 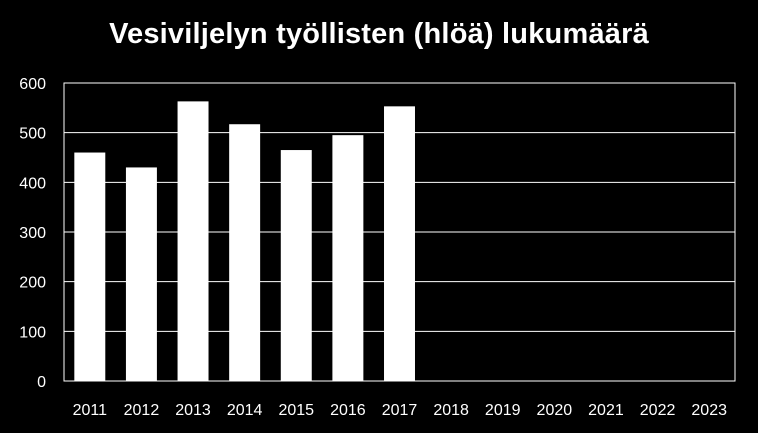 What do you see at coordinates (32, 134) in the screenshot?
I see `y-tick-label: 500` at bounding box center [32, 134].